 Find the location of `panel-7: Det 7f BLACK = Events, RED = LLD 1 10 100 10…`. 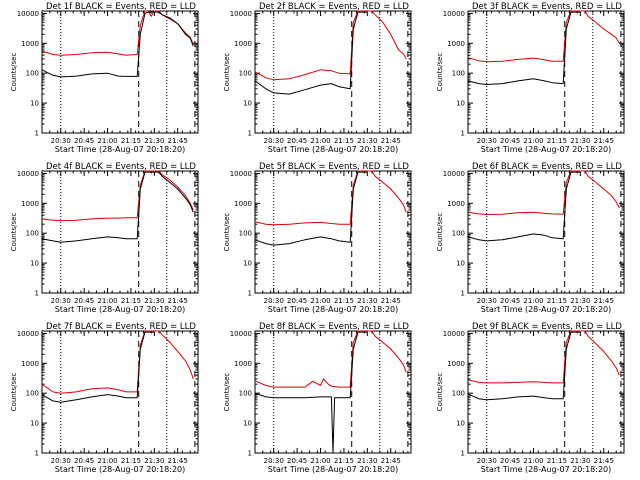

panel-7: Det 7f BLACK = Events, RED = LLD 1 10 100 10… is located at coordinates (104, 398).